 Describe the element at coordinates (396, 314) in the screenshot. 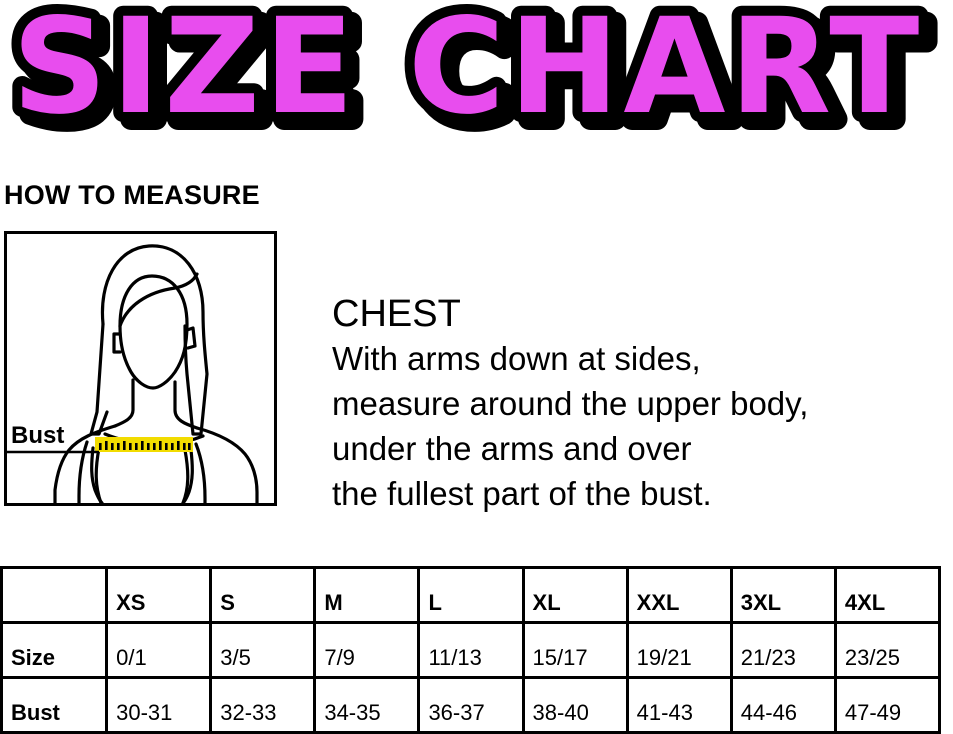

I see `chest-heading: CHEST` at that location.